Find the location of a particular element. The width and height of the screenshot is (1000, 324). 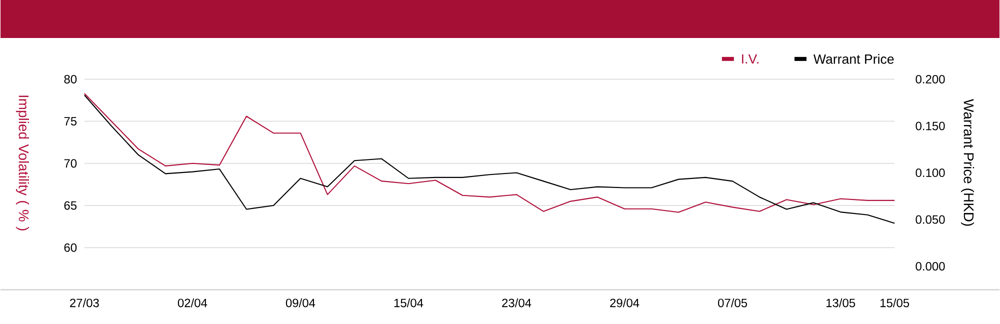

y2-tick-label: 0.050 is located at coordinates (930, 219).